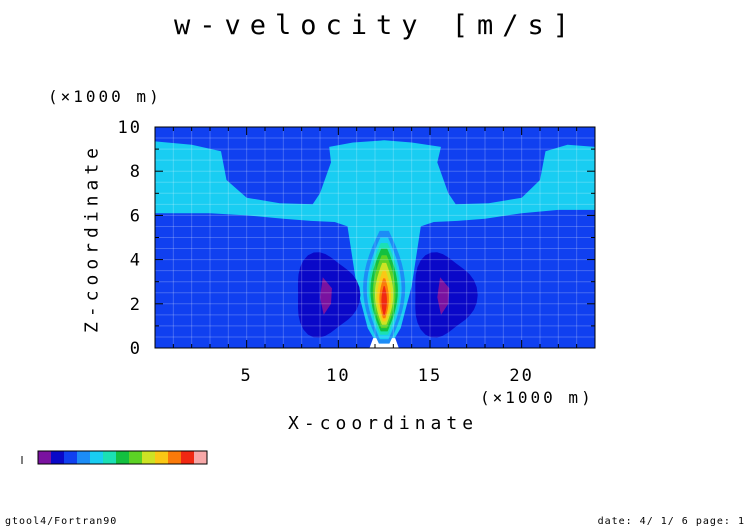  Describe the element at coordinates (61, 521) in the screenshot. I see `footer-program: gtool4/Fortran90` at that location.